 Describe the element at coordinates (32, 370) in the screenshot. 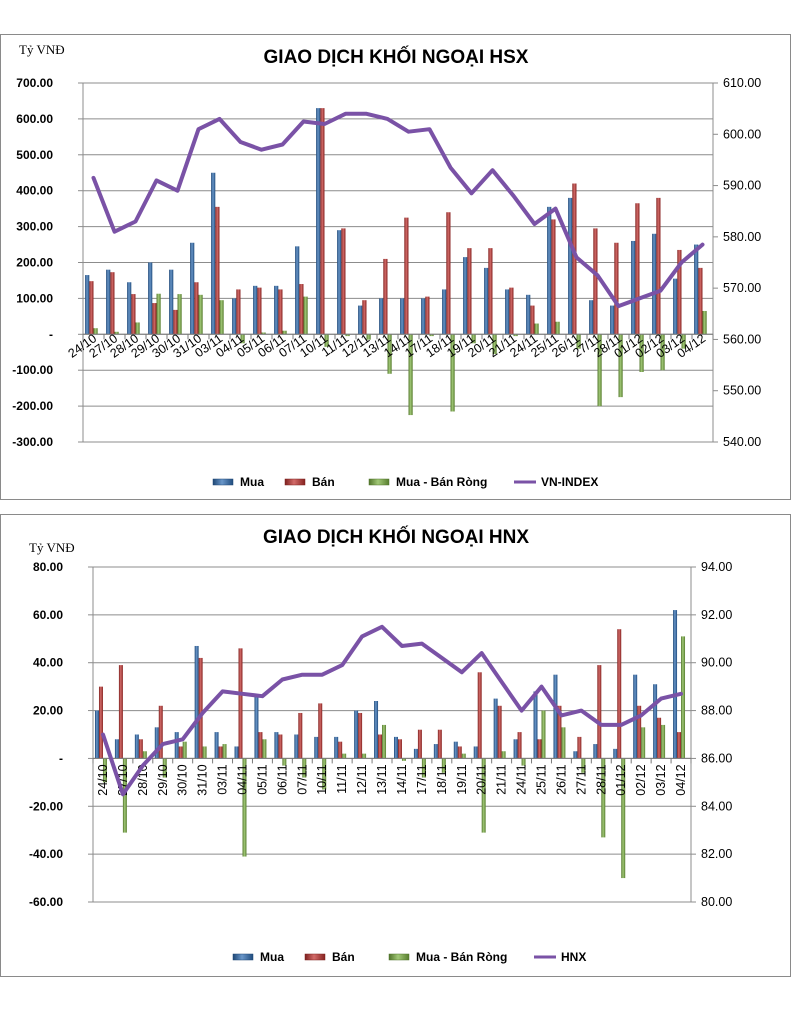

I see `y-axis-tick-label: -100.00` at that location.